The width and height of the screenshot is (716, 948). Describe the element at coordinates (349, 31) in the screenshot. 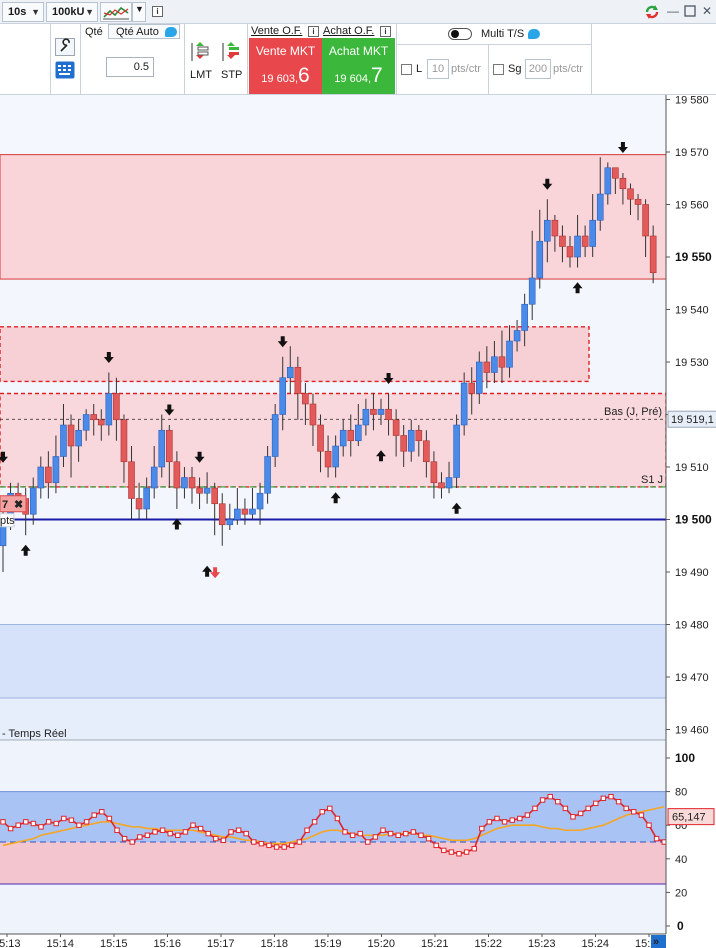

I see `achat-of-label: Achat O.F.` at that location.